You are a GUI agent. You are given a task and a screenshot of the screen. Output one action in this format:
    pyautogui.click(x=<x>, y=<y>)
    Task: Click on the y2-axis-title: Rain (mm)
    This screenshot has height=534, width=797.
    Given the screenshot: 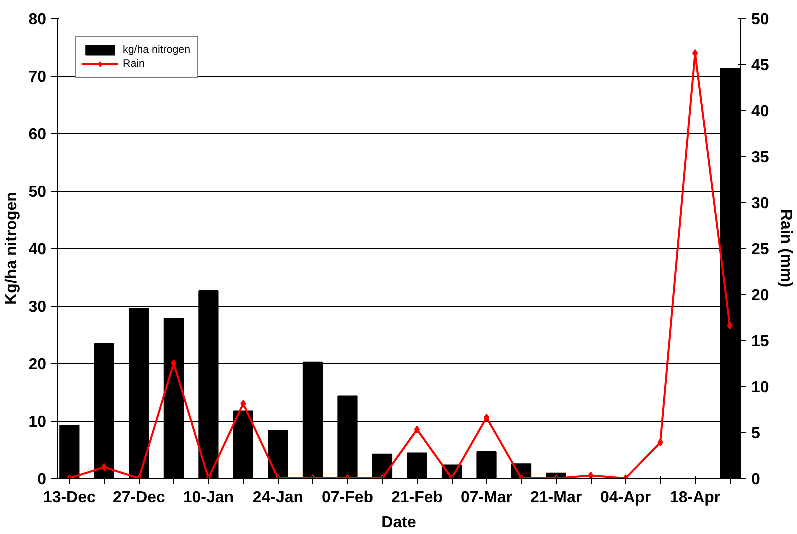 What is the action you would take?
    pyautogui.click(x=785, y=248)
    